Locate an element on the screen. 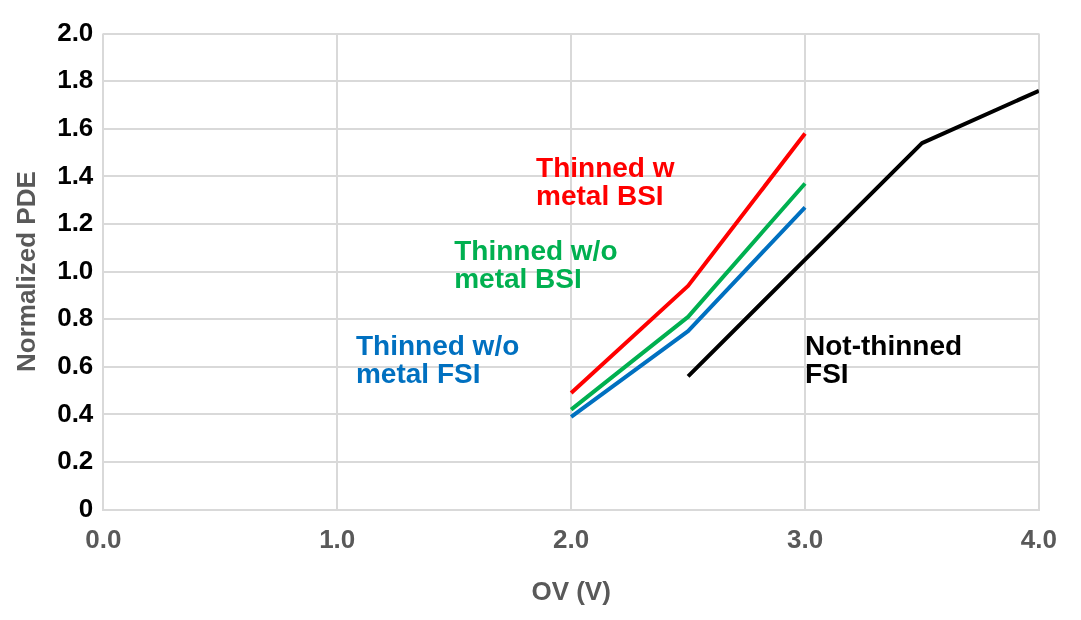 The image size is (1081, 620). y-tick-label: 1.6 is located at coordinates (75, 126).